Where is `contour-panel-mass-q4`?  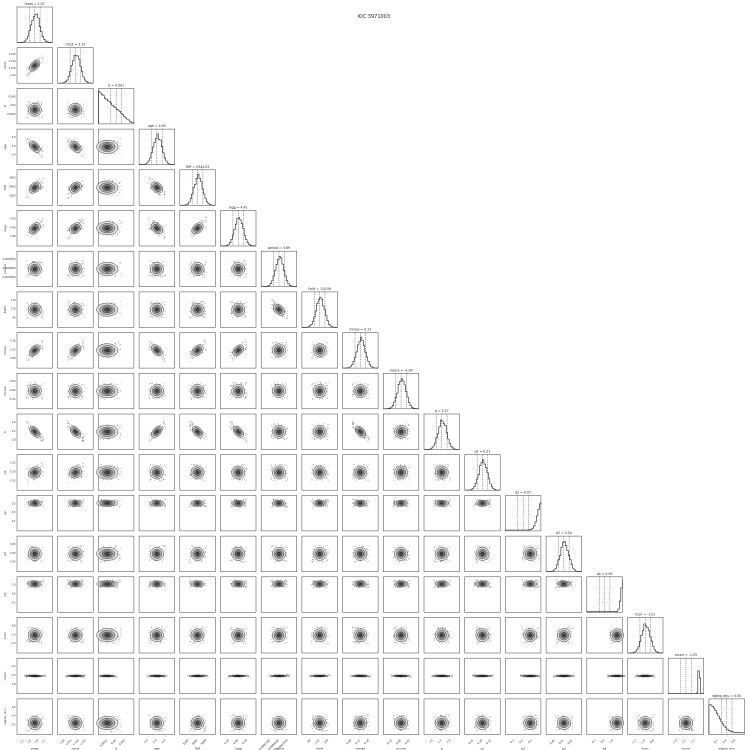
contour-panel-mass-q4 is located at coordinates (34, 594).